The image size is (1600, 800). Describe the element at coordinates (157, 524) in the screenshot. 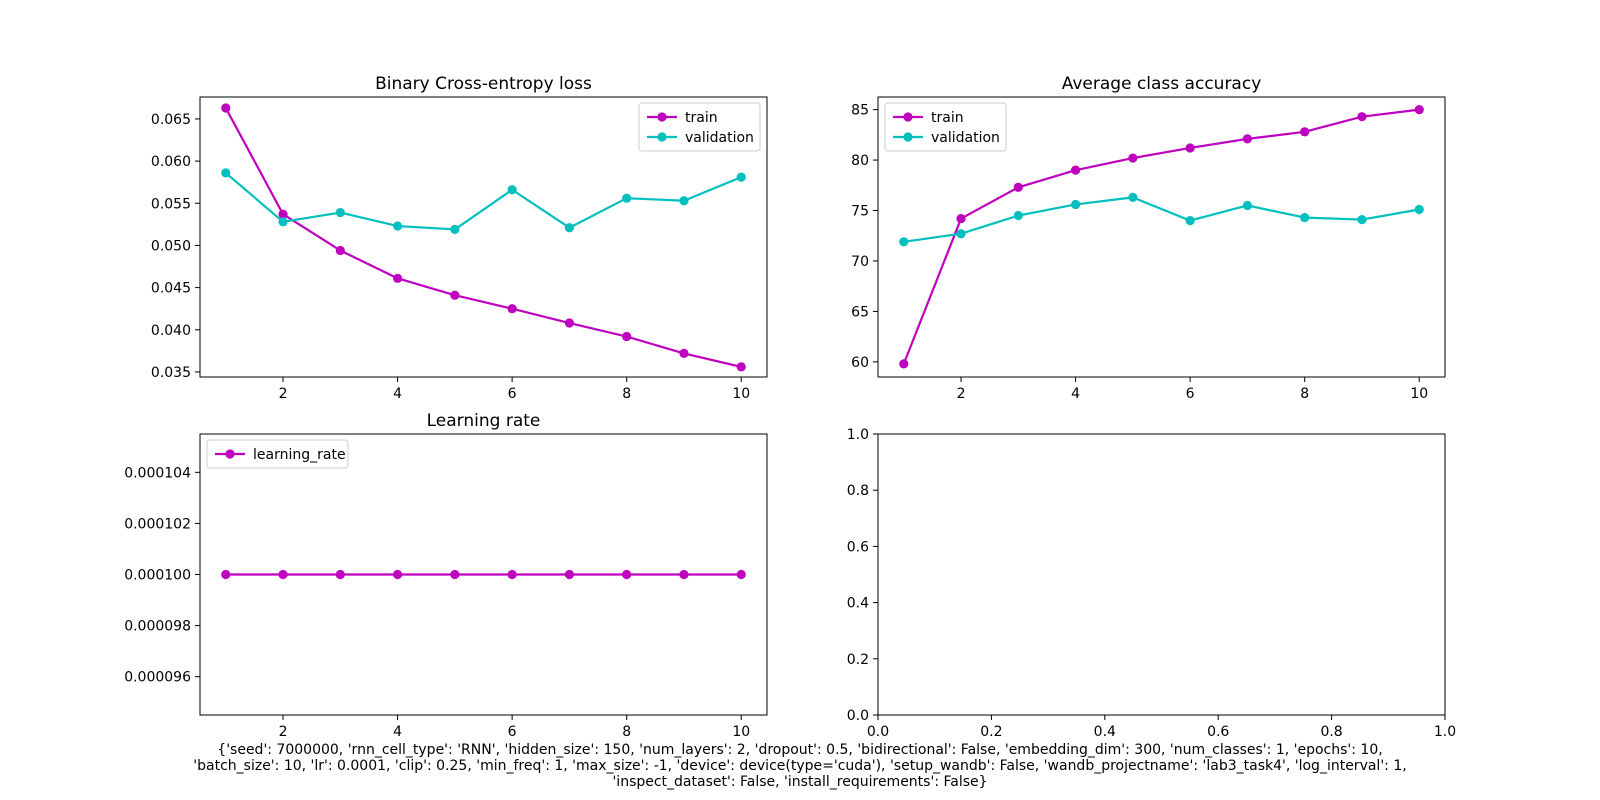

I see `y-tick-label: 0.000102` at that location.